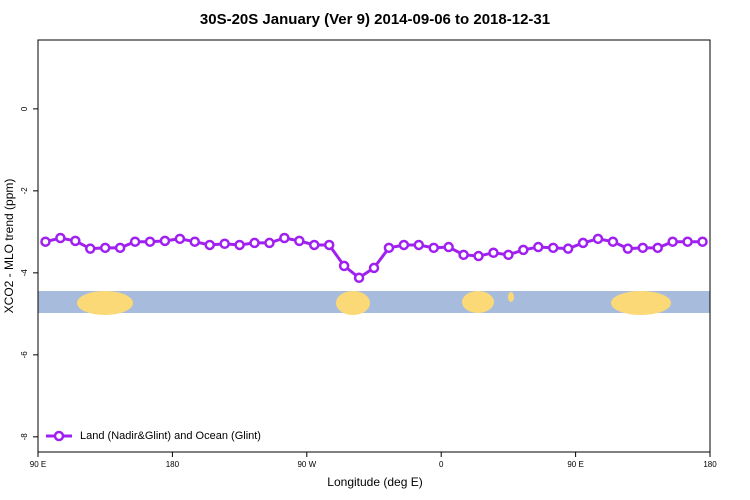 The height and width of the screenshot is (500, 750). What do you see at coordinates (9, 246) in the screenshot?
I see `y-axis-label: XCO2 - MLO trend (ppm)` at bounding box center [9, 246].